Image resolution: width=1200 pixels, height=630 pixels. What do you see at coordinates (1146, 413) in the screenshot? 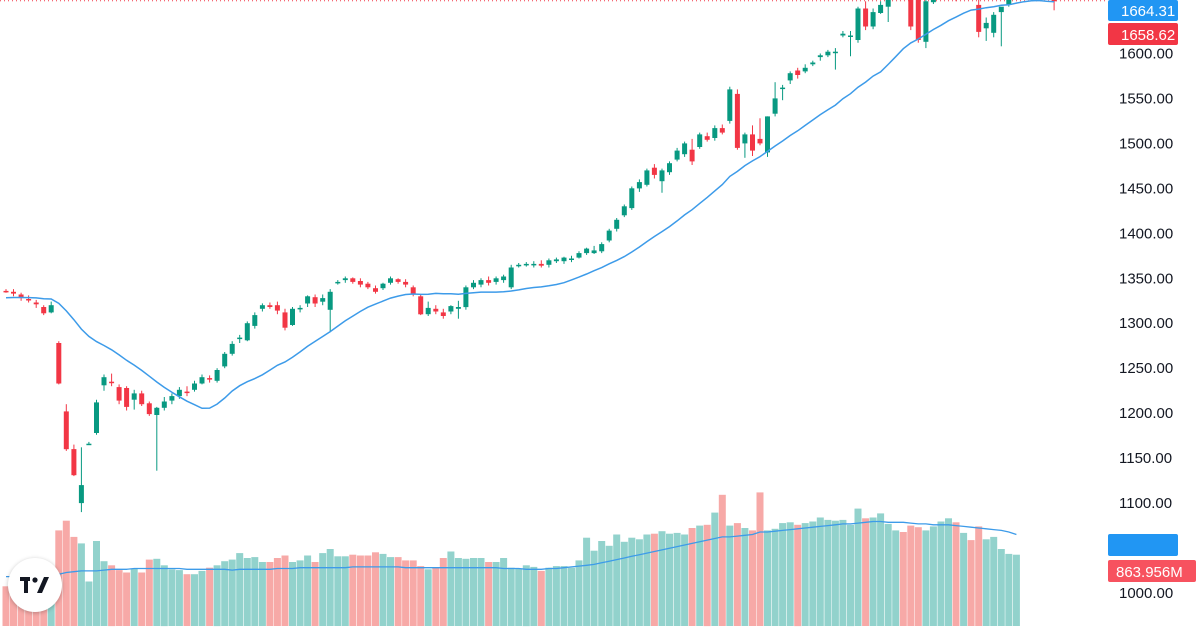
I see `price-tick-label: 1200.00` at bounding box center [1146, 413].